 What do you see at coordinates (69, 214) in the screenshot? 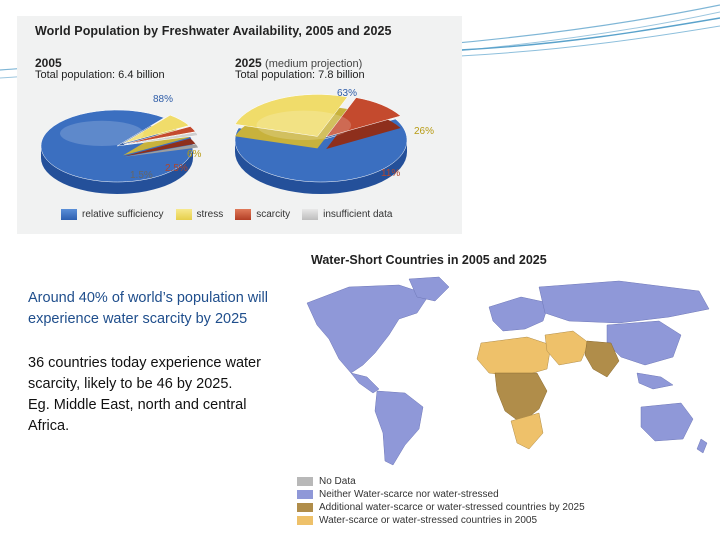
I see `swatch-sufficiency` at bounding box center [69, 214].